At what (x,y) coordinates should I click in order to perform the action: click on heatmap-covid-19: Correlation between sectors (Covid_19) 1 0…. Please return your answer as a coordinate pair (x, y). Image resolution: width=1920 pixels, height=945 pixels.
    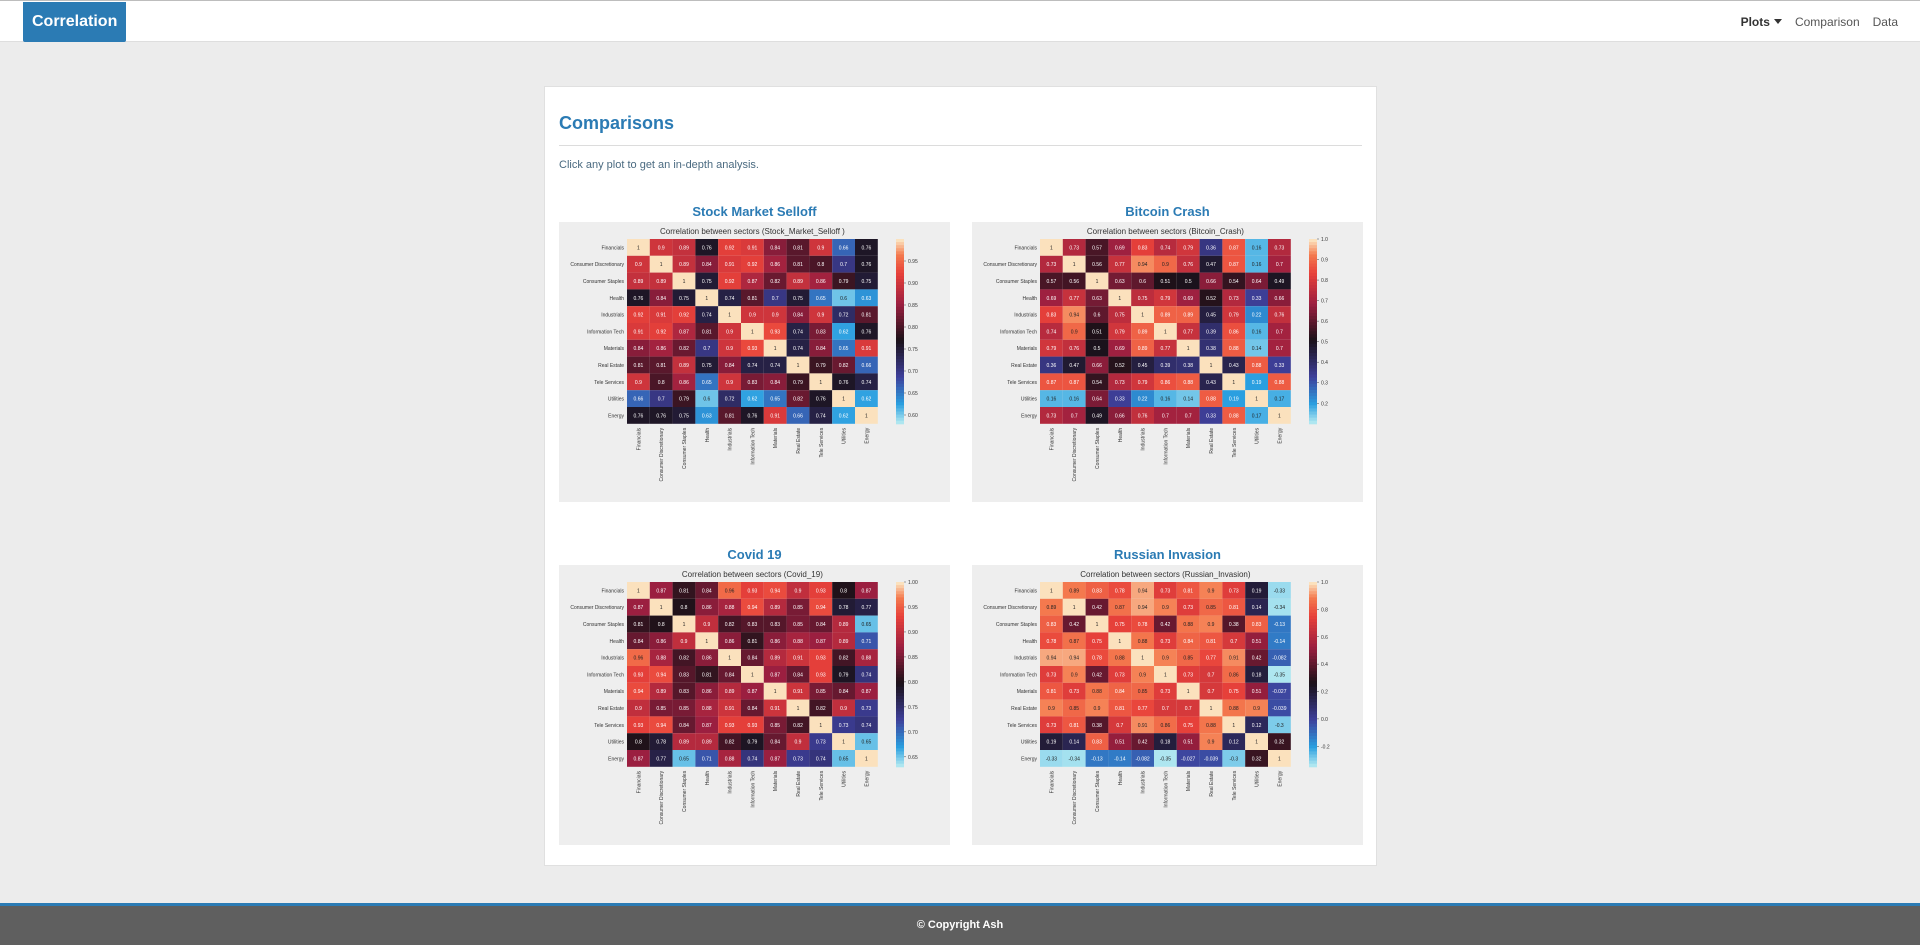
    Looking at the image, I should click on (754, 705).